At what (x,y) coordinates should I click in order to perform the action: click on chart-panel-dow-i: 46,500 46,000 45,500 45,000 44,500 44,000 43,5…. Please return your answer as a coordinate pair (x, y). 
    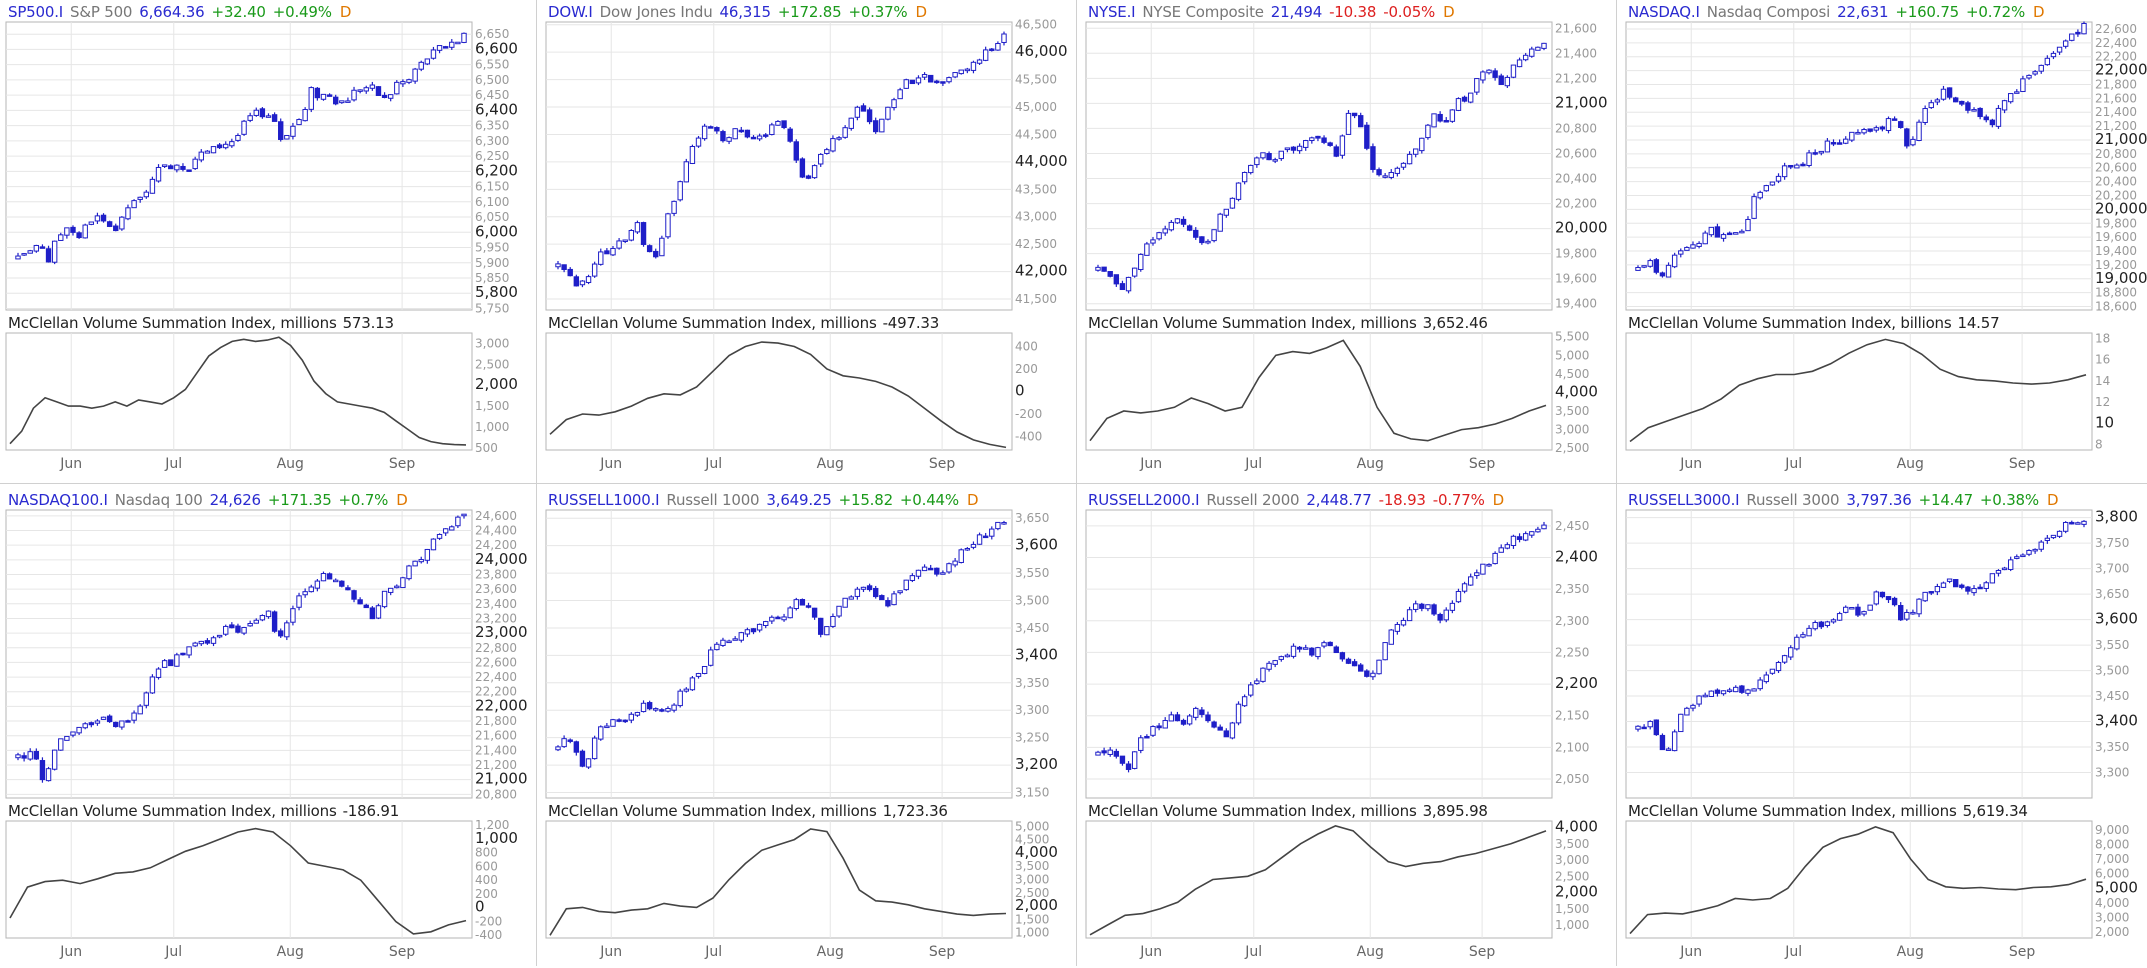
    Looking at the image, I should click on (810, 240).